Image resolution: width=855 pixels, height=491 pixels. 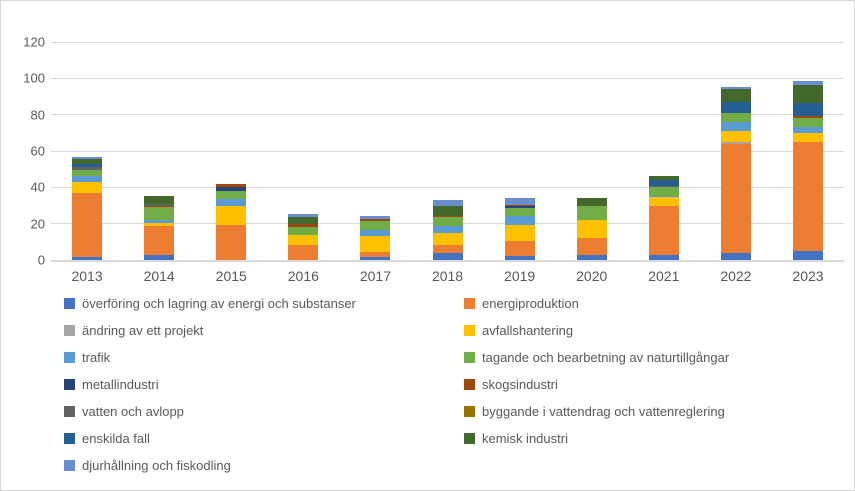 I want to click on y-axis-tick-label: 120, so click(x=34, y=42).